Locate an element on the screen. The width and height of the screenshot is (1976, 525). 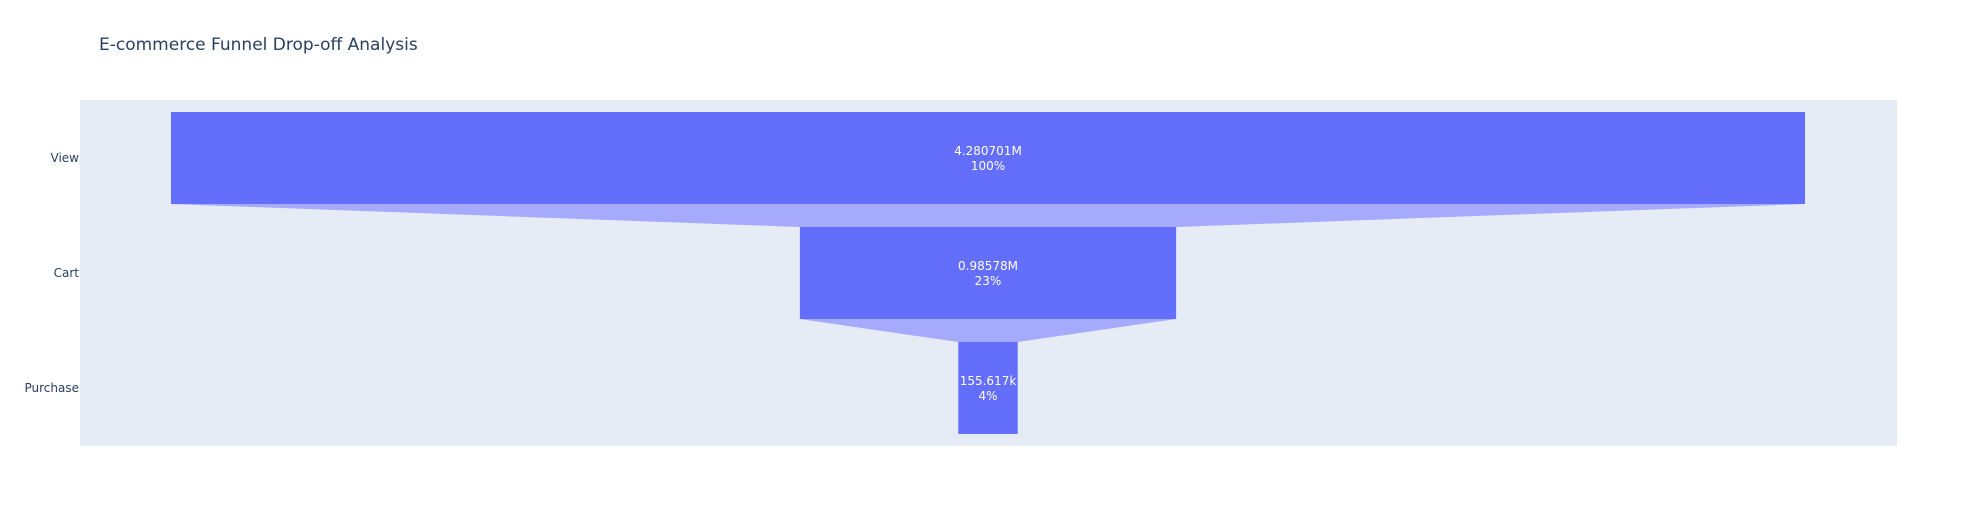
category-label-purchase: Purchase is located at coordinates (52, 388).